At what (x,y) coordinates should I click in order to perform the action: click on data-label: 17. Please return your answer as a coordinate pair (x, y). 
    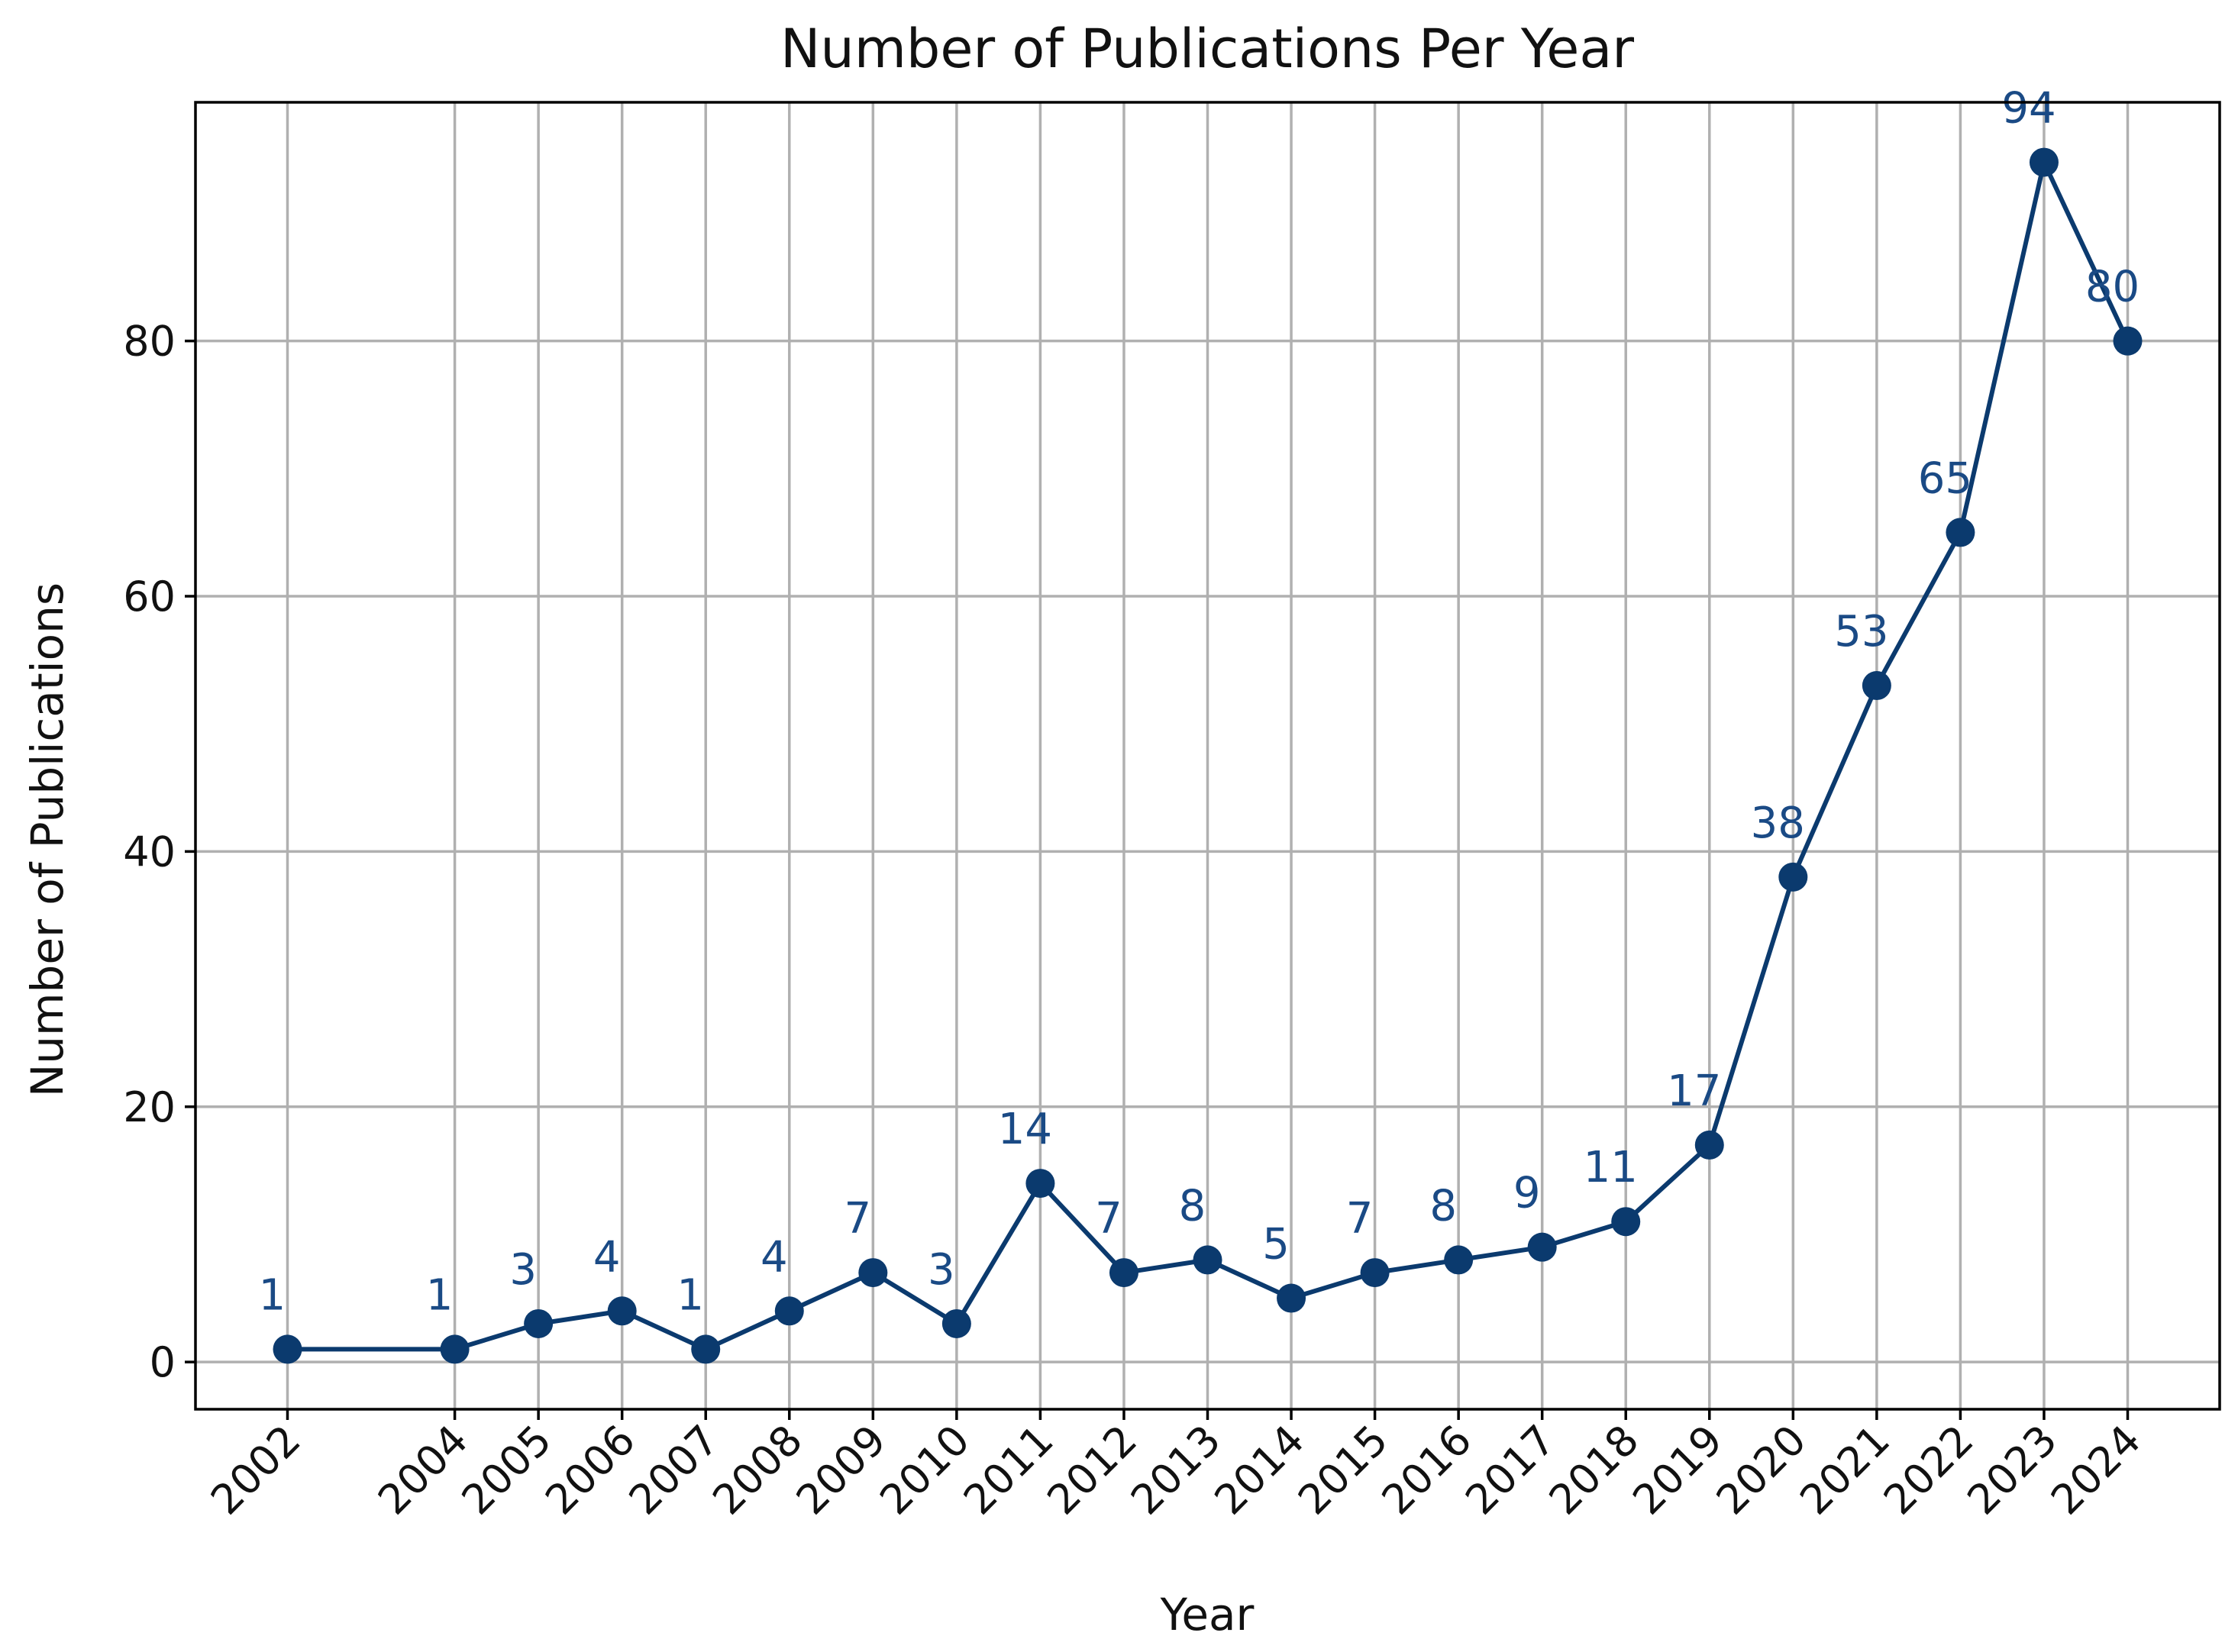
    Looking at the image, I should click on (1694, 1091).